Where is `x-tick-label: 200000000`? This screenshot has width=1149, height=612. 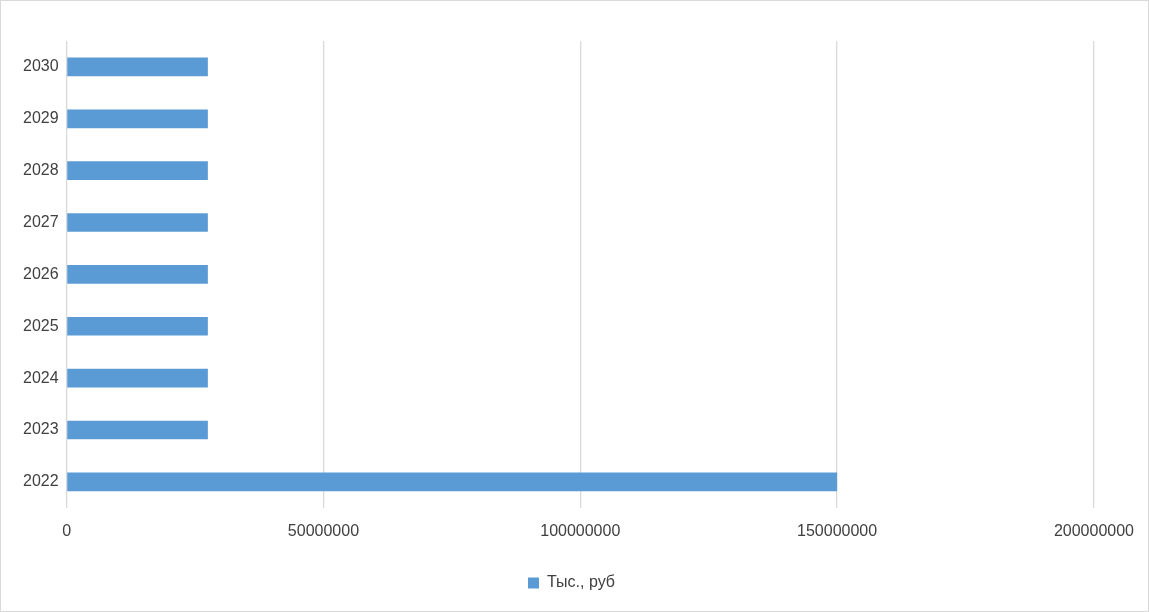
x-tick-label: 200000000 is located at coordinates (1094, 530).